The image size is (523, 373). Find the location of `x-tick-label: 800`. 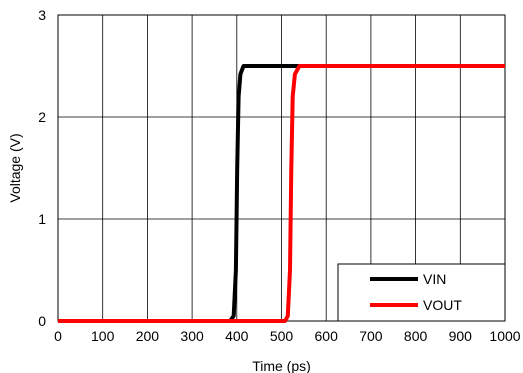

x-tick-label: 800 is located at coordinates (416, 336).